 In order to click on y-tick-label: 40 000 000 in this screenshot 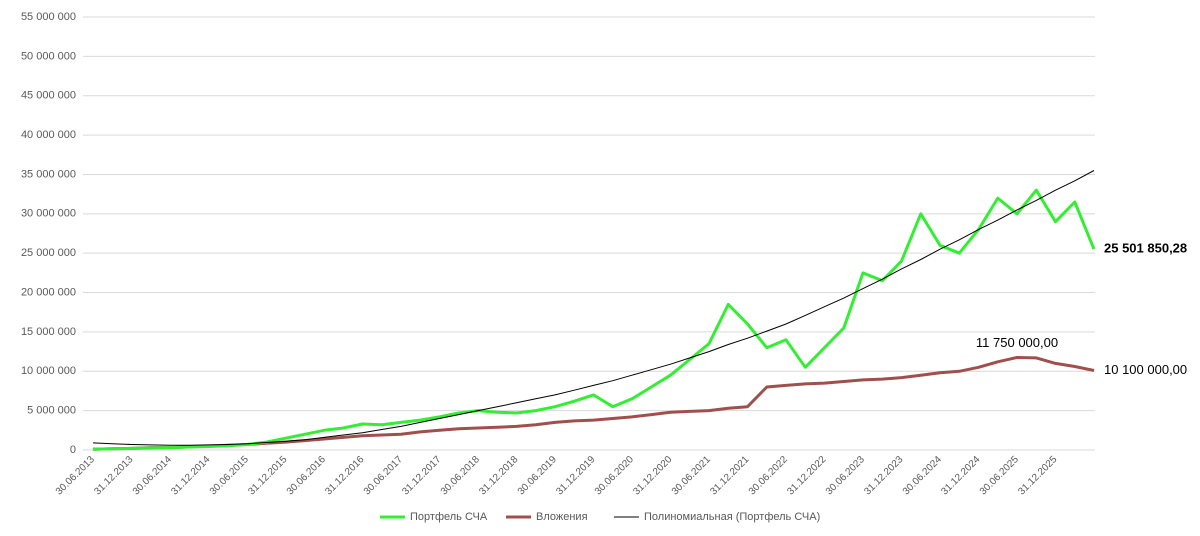, I will do `click(48, 135)`.